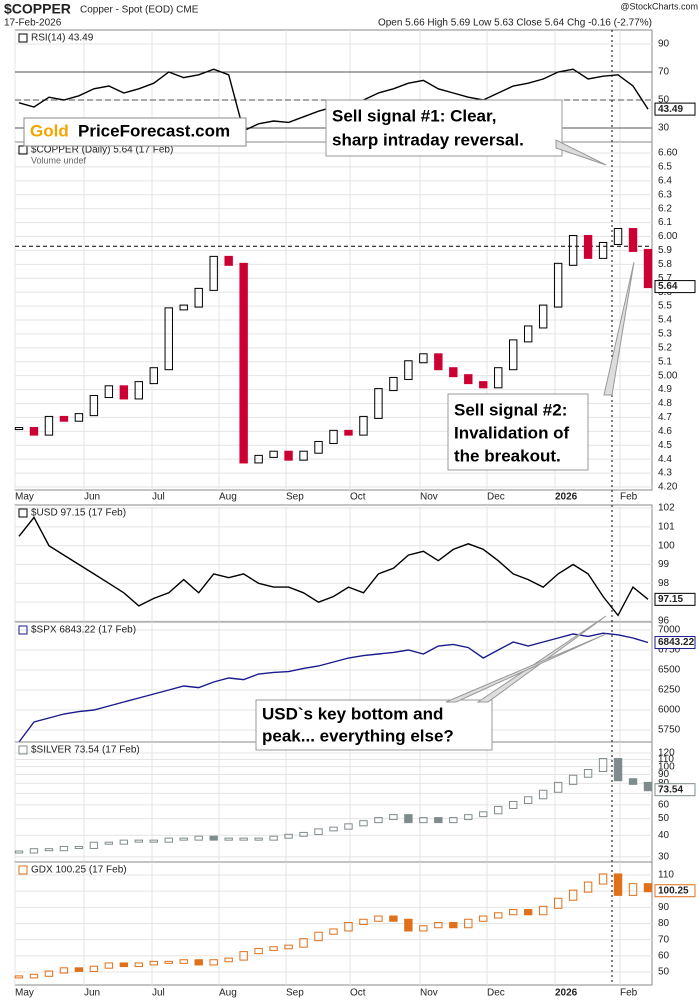 The image size is (700, 1000). Describe the element at coordinates (135, 132) in the screenshot. I see `logo-box` at that location.